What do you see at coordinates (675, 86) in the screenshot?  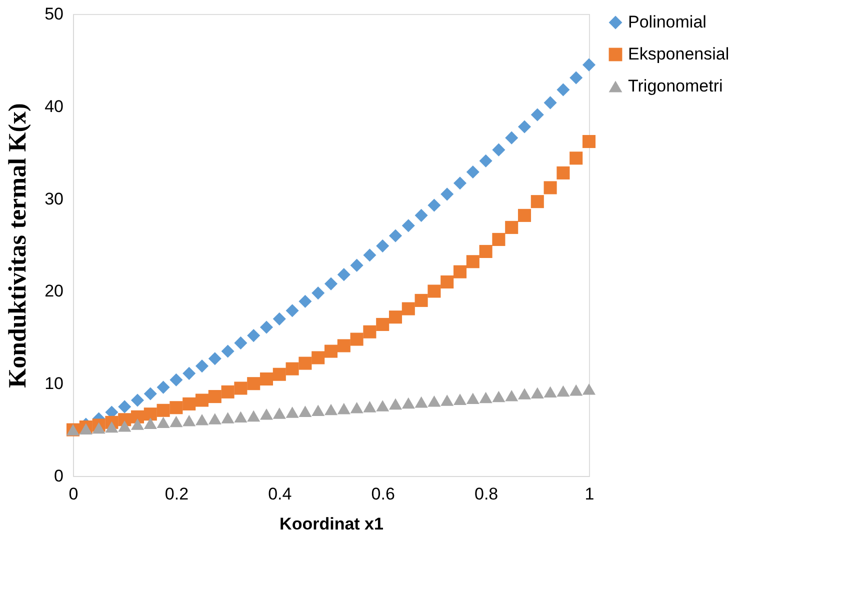 I see `legend-label: Trigonometri` at bounding box center [675, 86].